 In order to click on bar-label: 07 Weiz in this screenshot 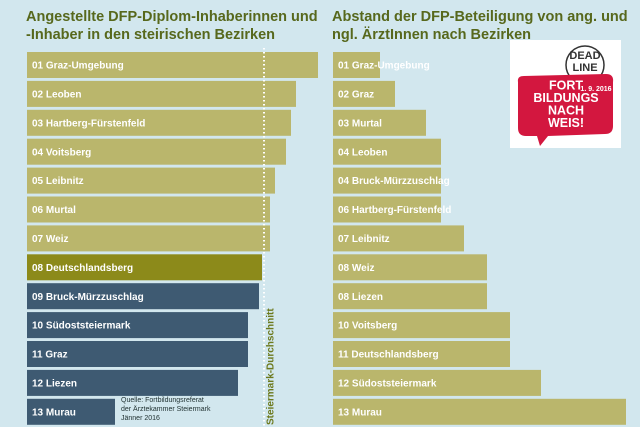, I will do `click(50, 239)`.